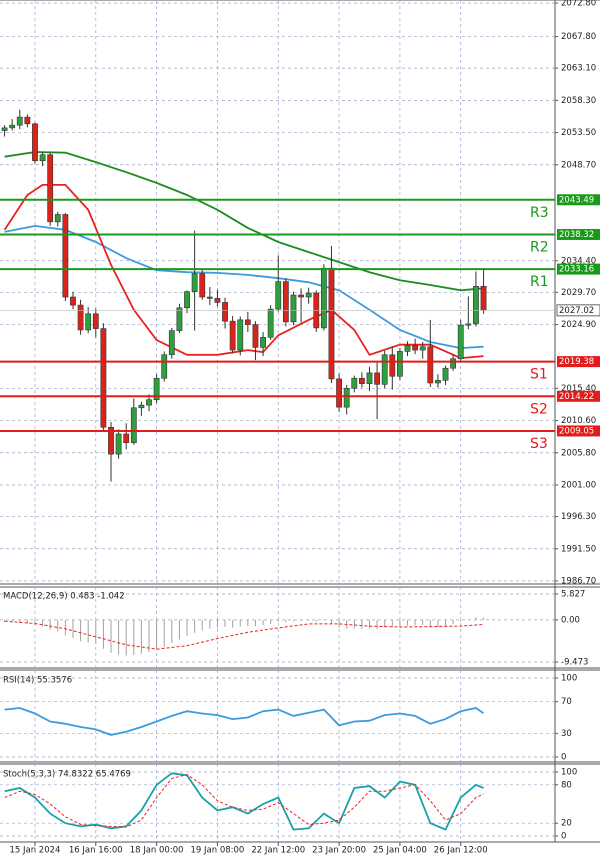 The image size is (600, 863). What do you see at coordinates (400, 851) in the screenshot?
I see `x-tick-label: 25 Jan 04:00` at bounding box center [400, 851].